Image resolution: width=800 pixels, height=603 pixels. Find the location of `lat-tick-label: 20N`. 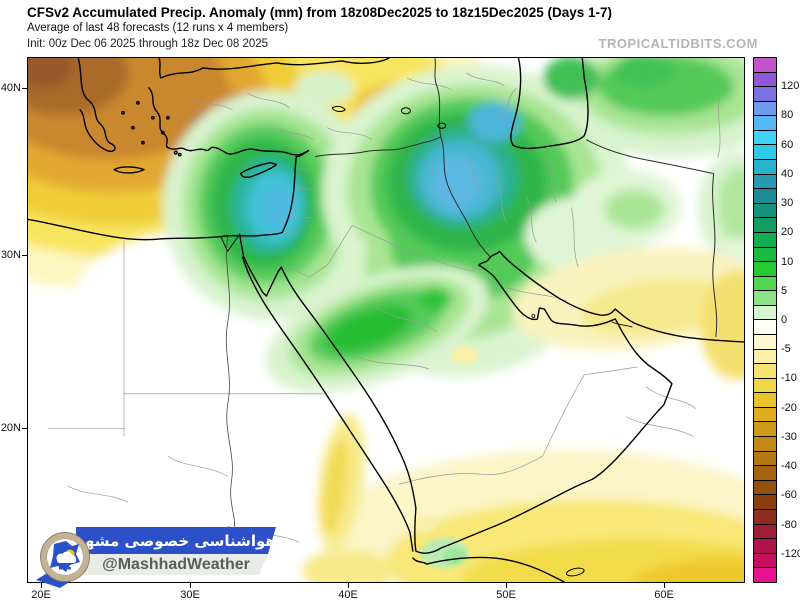

lat-tick-label: 20N is located at coordinates (10, 428).